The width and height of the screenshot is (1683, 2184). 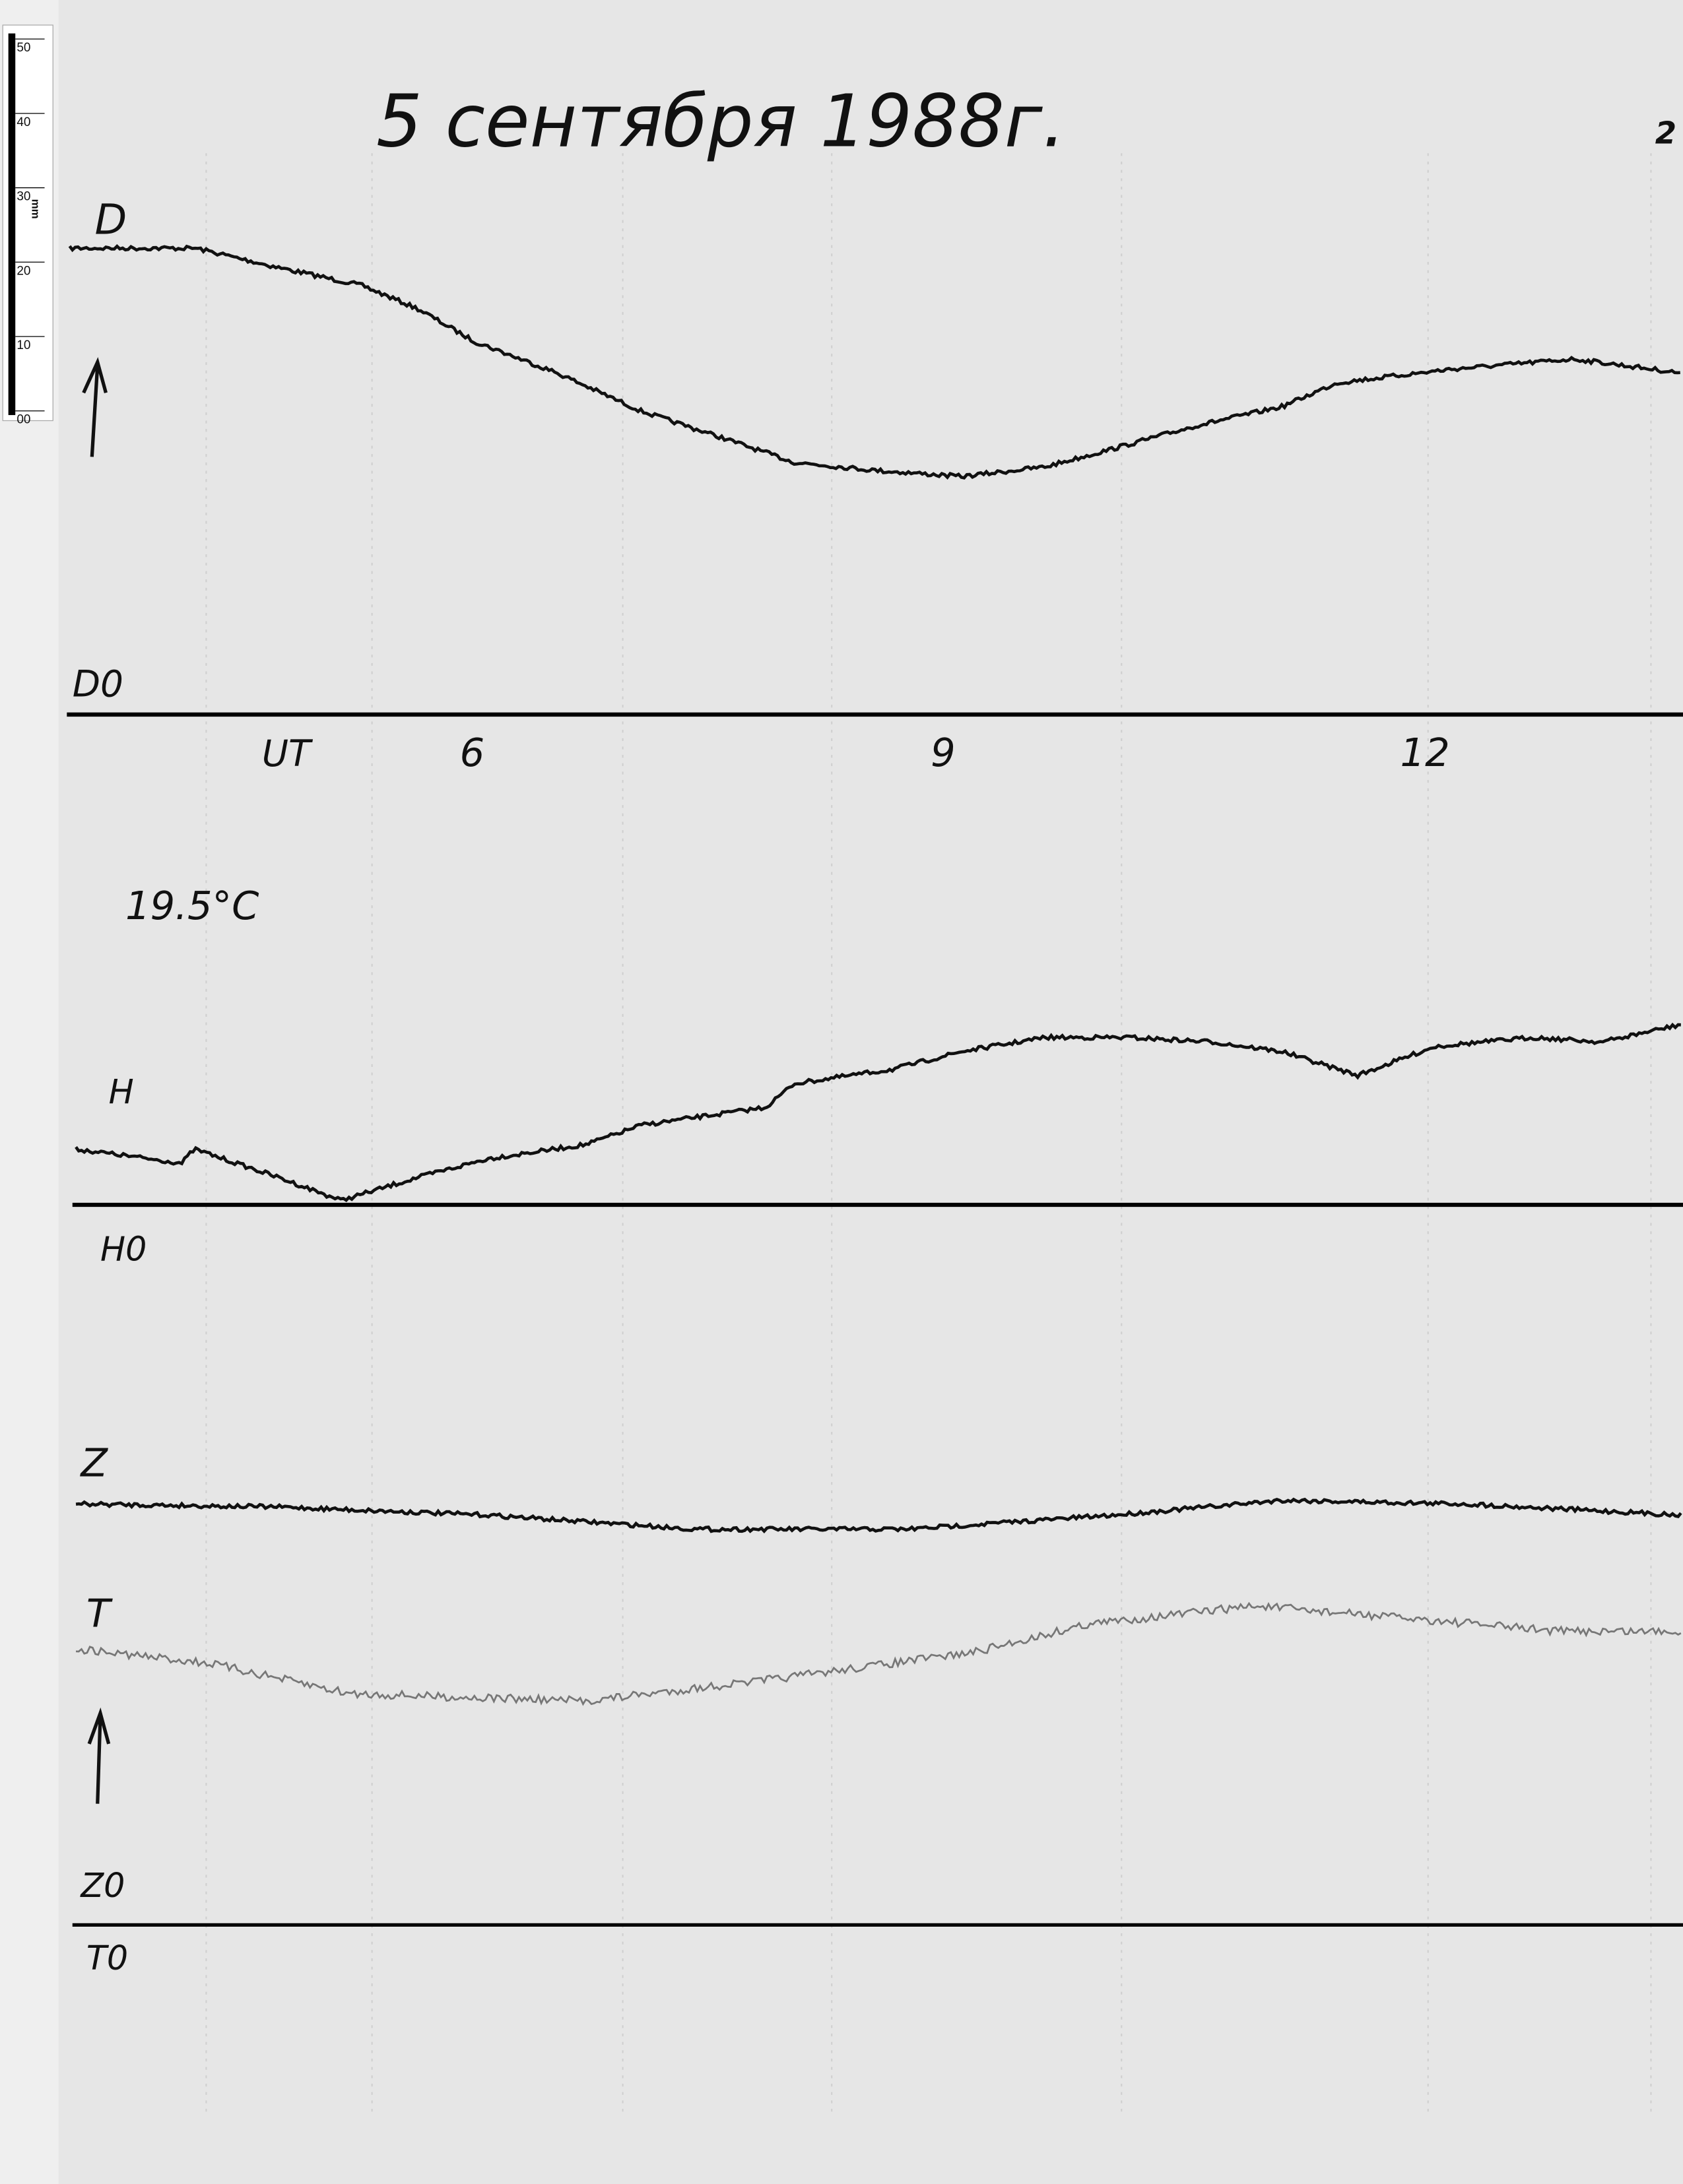 What do you see at coordinates (1425, 752) in the screenshot?
I see `tick-12: 12` at bounding box center [1425, 752].